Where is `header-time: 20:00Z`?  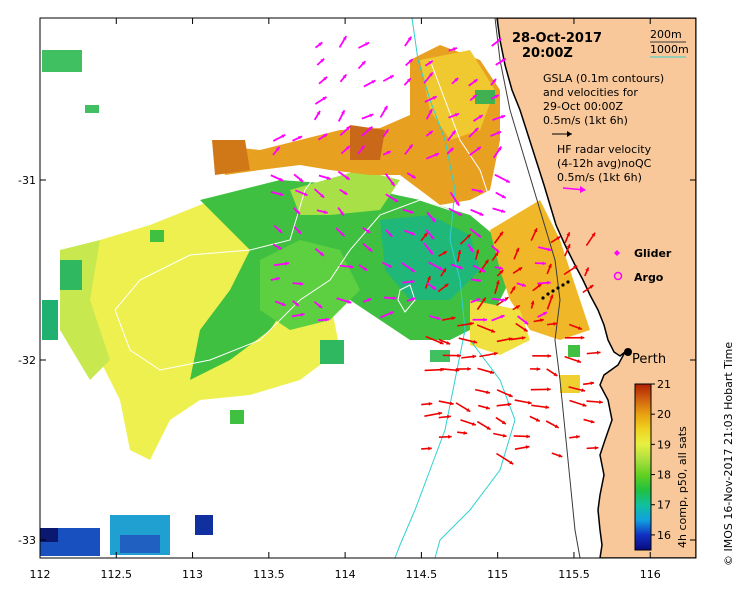 header-time: 20:00Z is located at coordinates (547, 53).